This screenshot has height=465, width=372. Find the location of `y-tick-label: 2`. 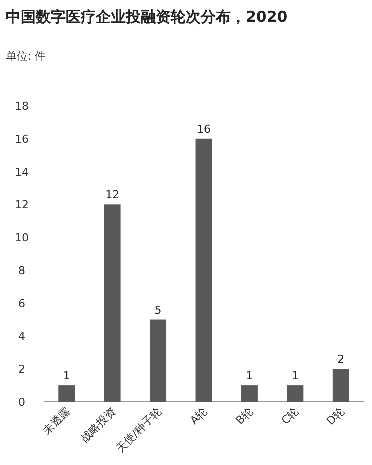

y-tick-label: 2 is located at coordinates (22, 369).